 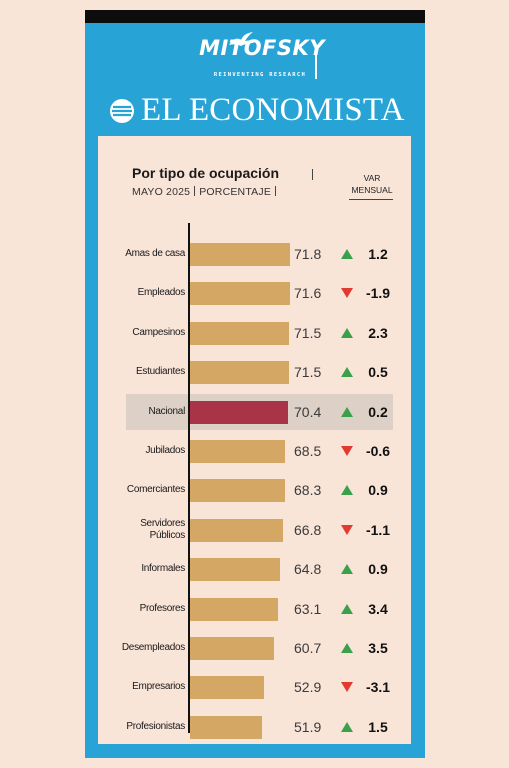 What do you see at coordinates (189, 478) in the screenshot?
I see `y-axis-line` at bounding box center [189, 478].